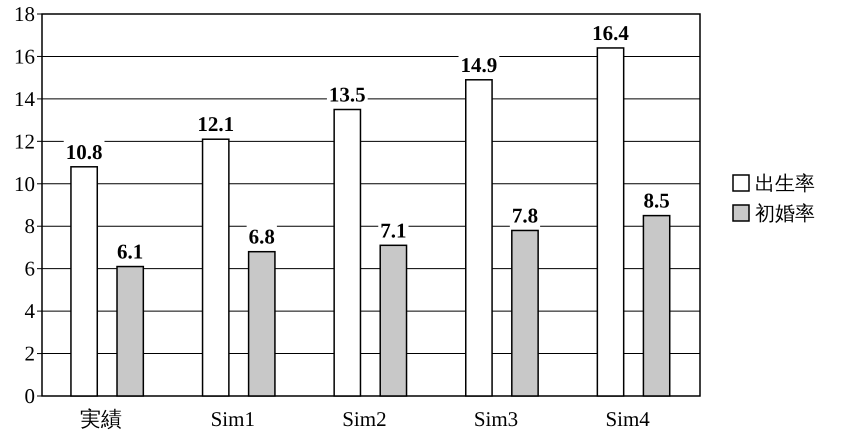 The image size is (867, 437). Describe the element at coordinates (130, 252) in the screenshot. I see `data-label: 6.1` at that location.